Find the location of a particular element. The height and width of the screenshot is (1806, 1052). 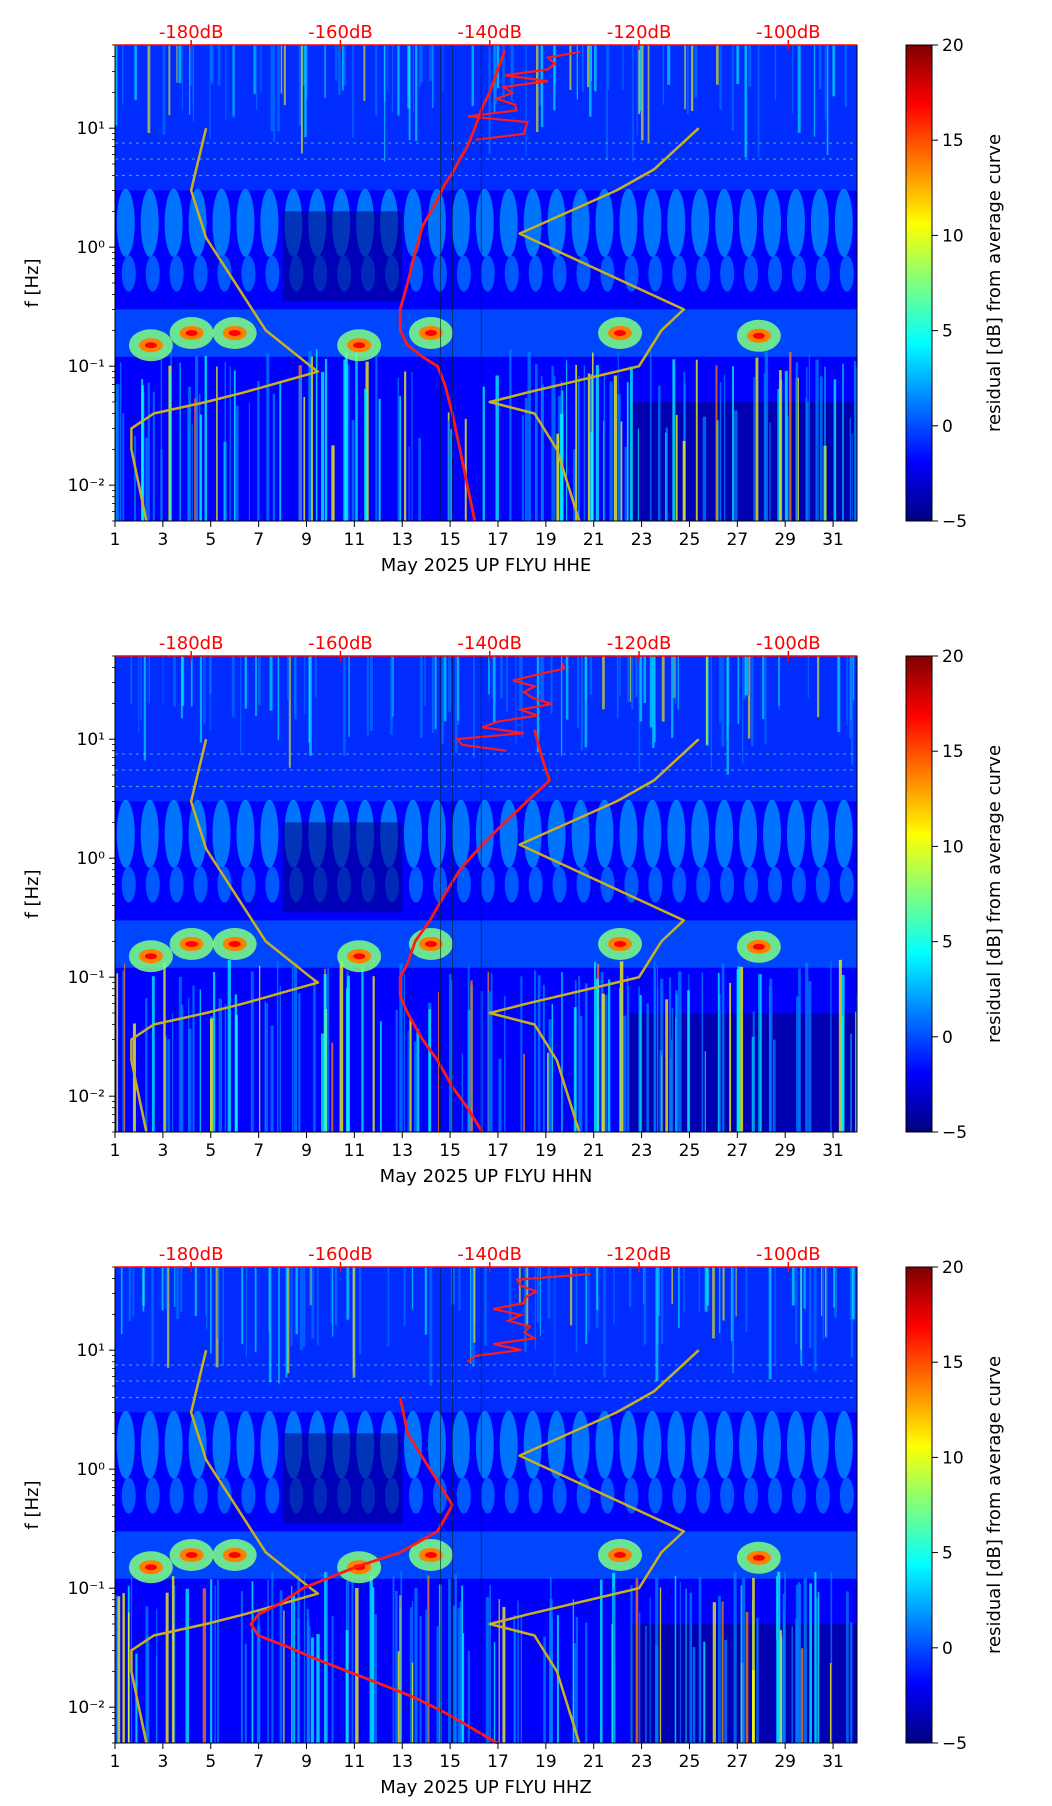

event-peak is located at coordinates (234, 944).